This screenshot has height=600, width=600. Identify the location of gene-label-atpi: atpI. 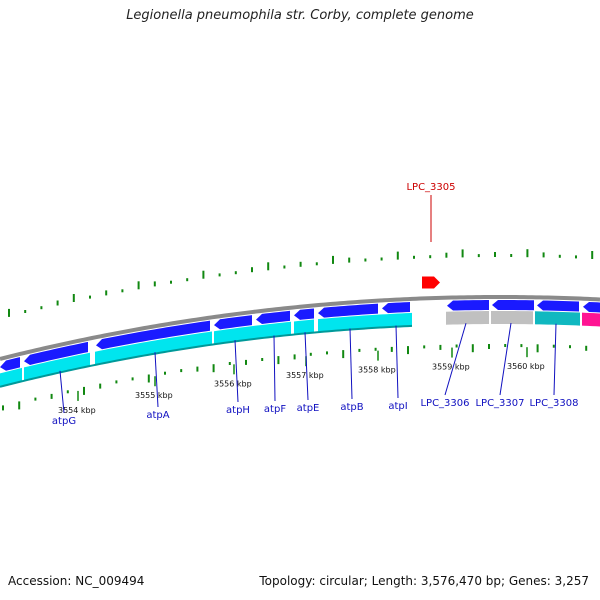
(397, 406).